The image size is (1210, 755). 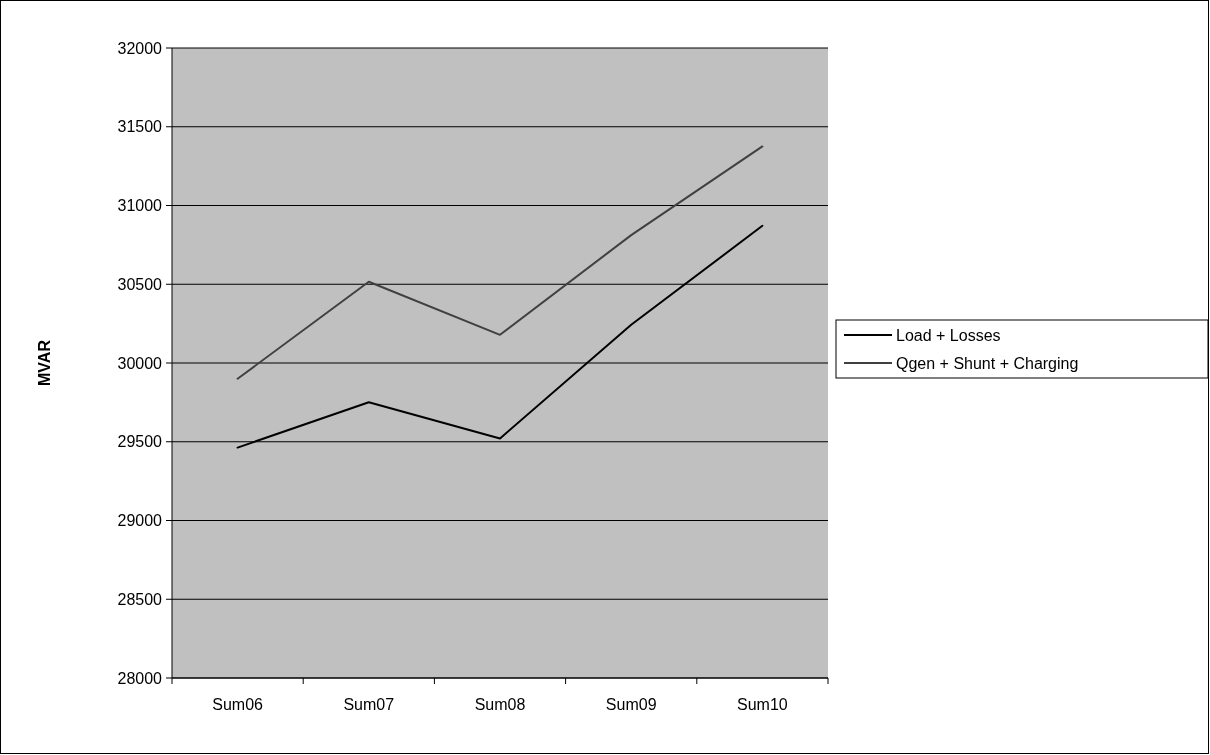 I want to click on y-axis-title: MVAR, so click(x=44, y=362).